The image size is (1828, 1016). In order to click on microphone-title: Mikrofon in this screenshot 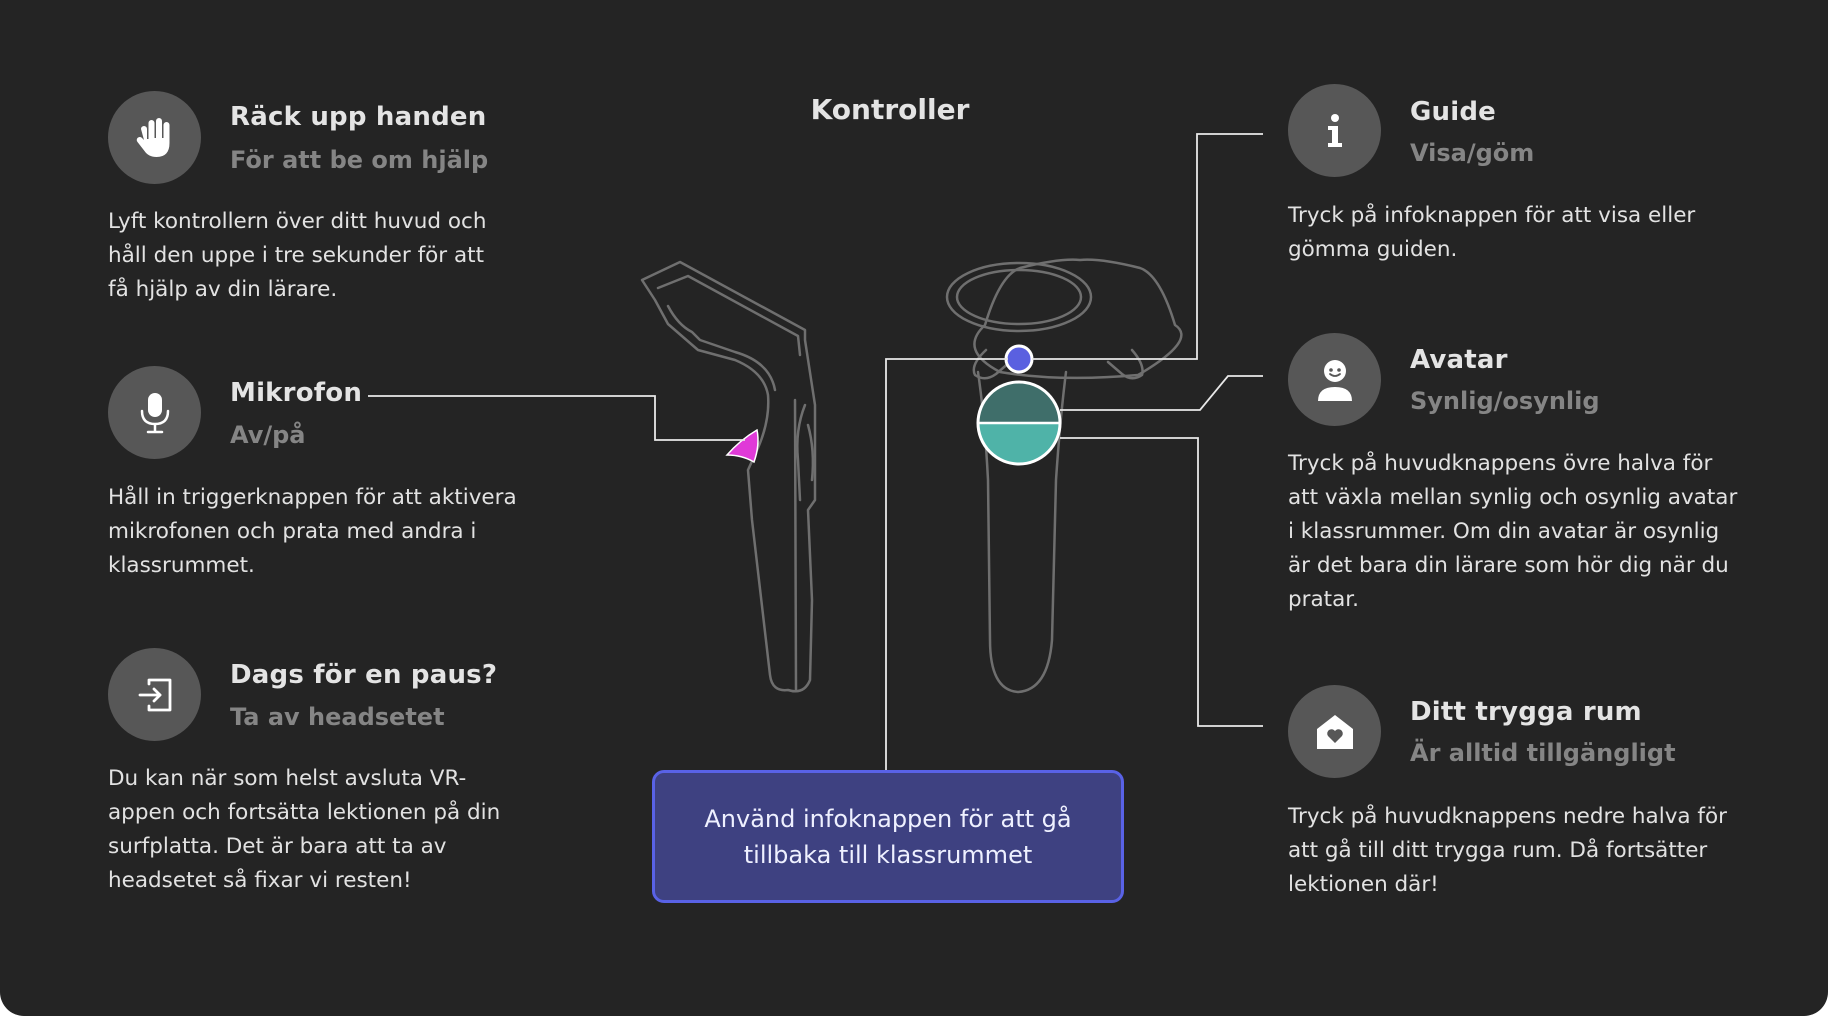, I will do `click(296, 393)`.